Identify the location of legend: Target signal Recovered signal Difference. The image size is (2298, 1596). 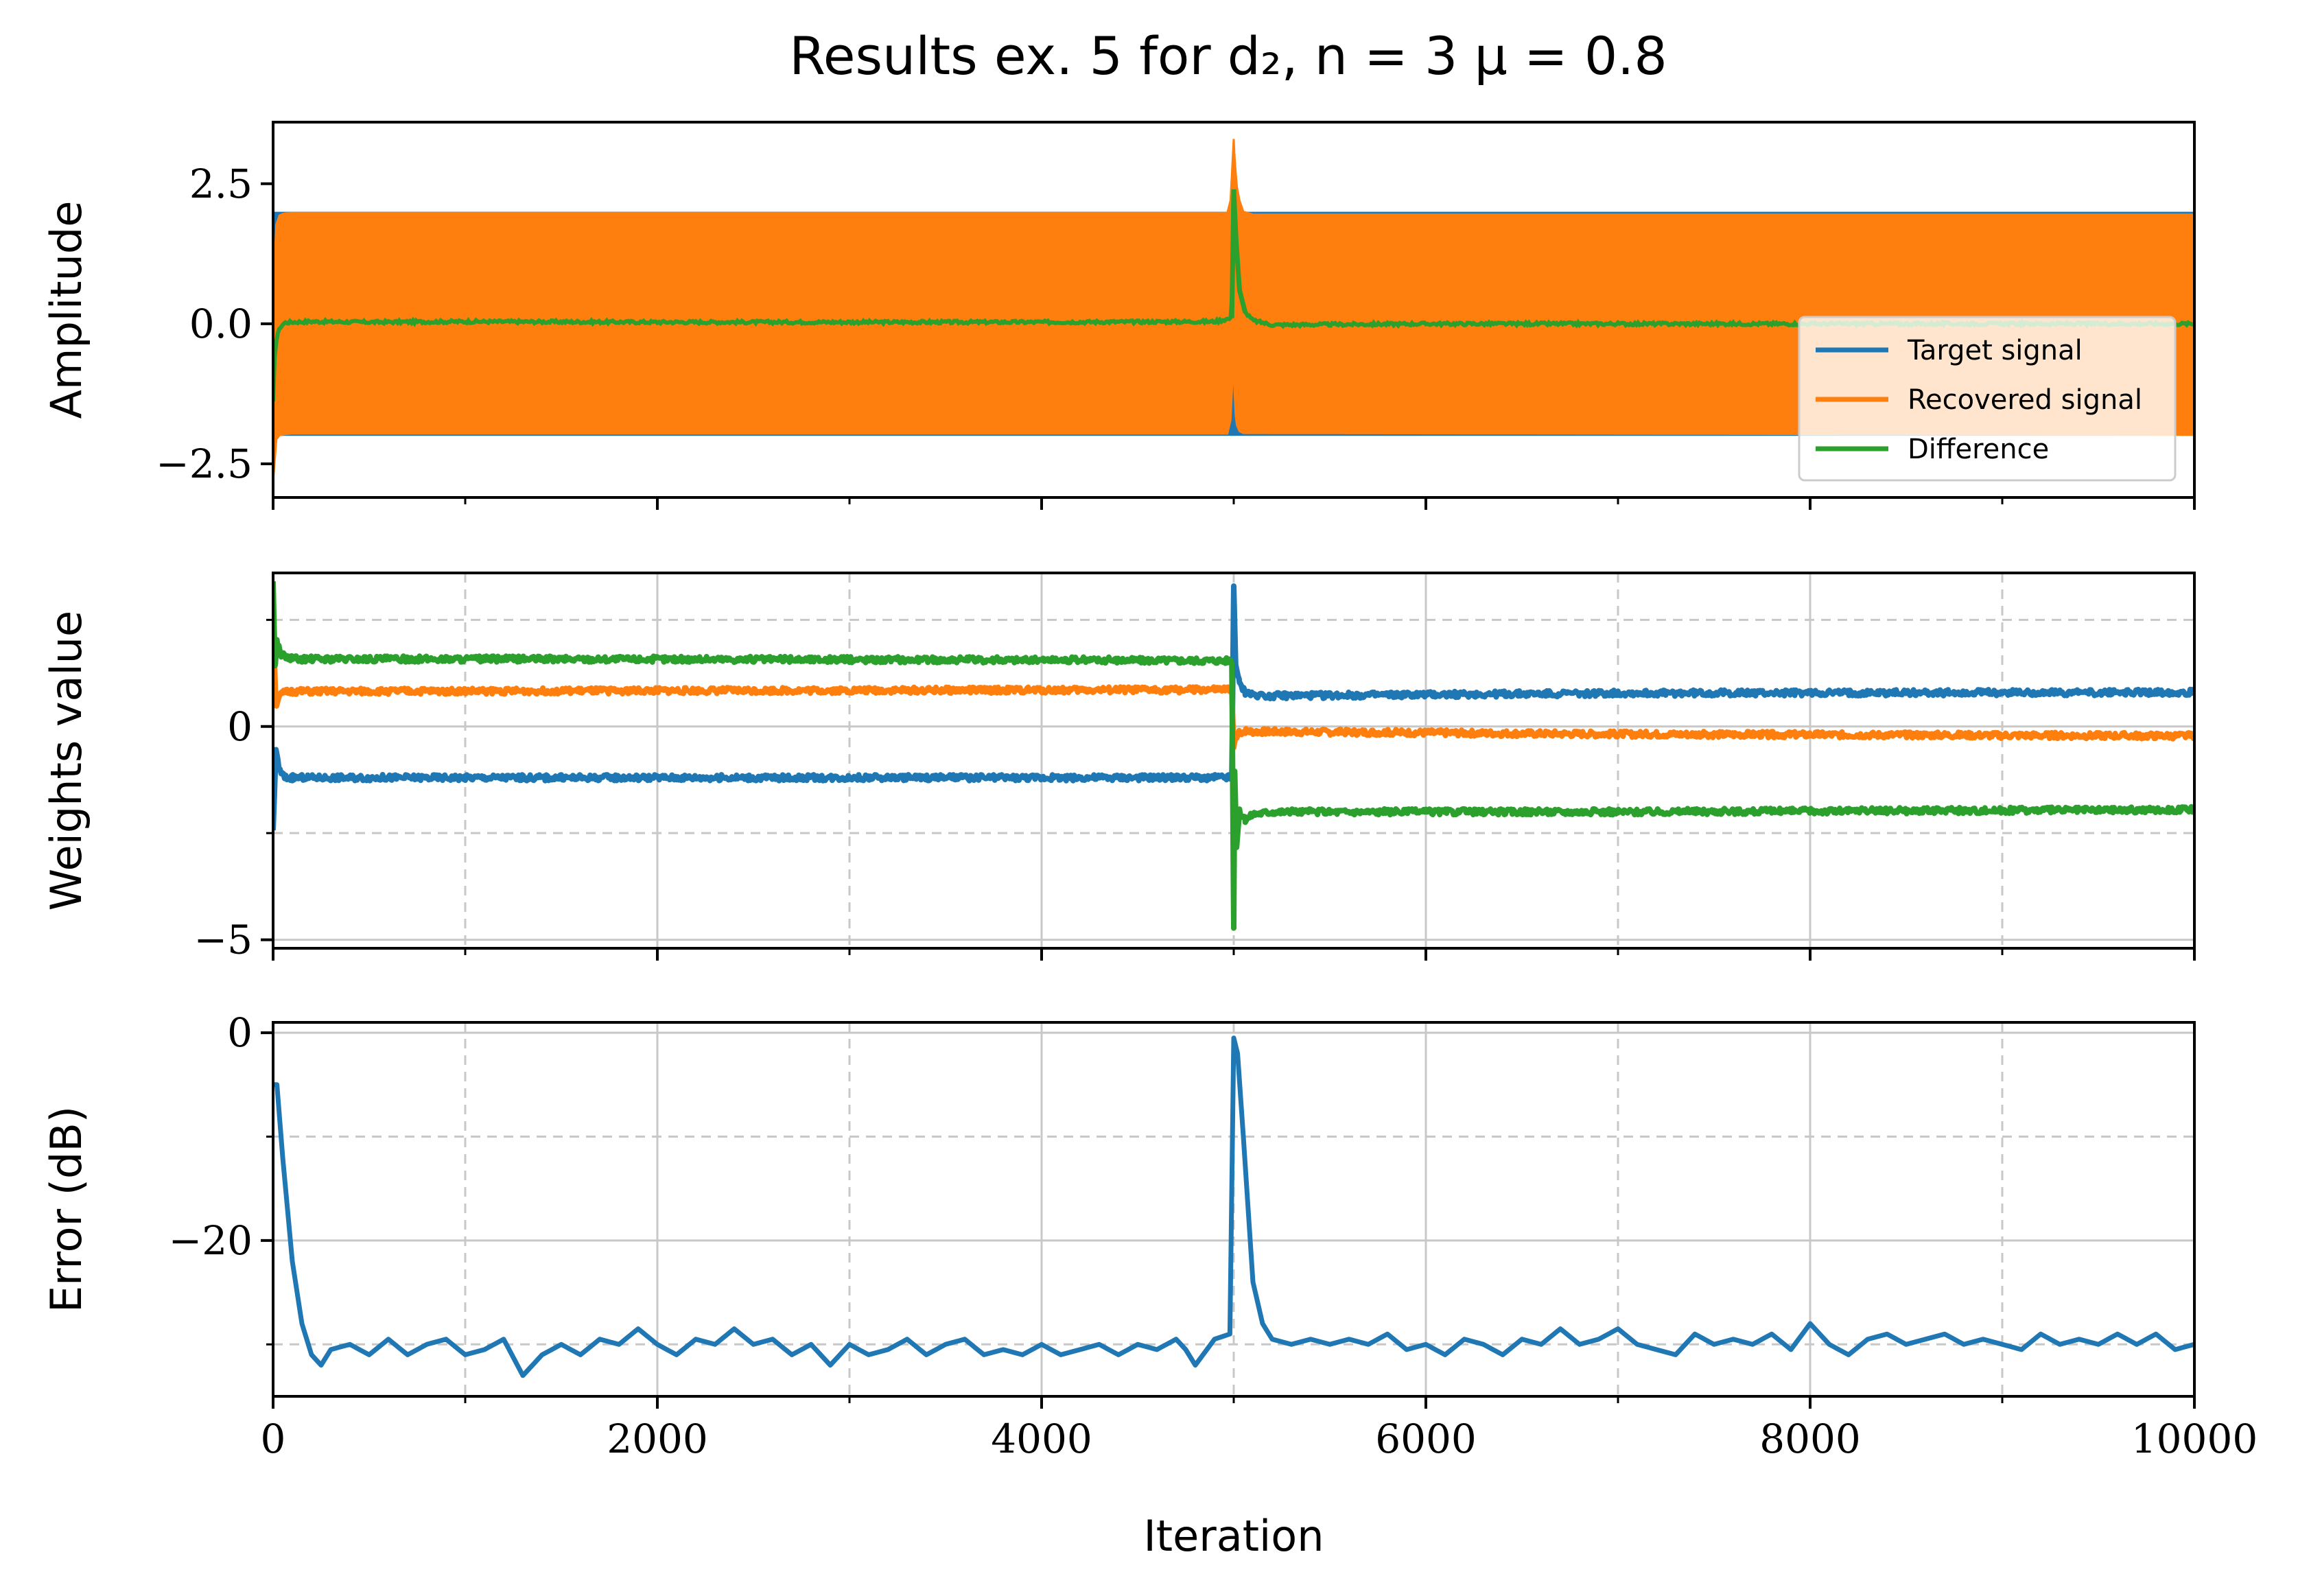
(1987, 399).